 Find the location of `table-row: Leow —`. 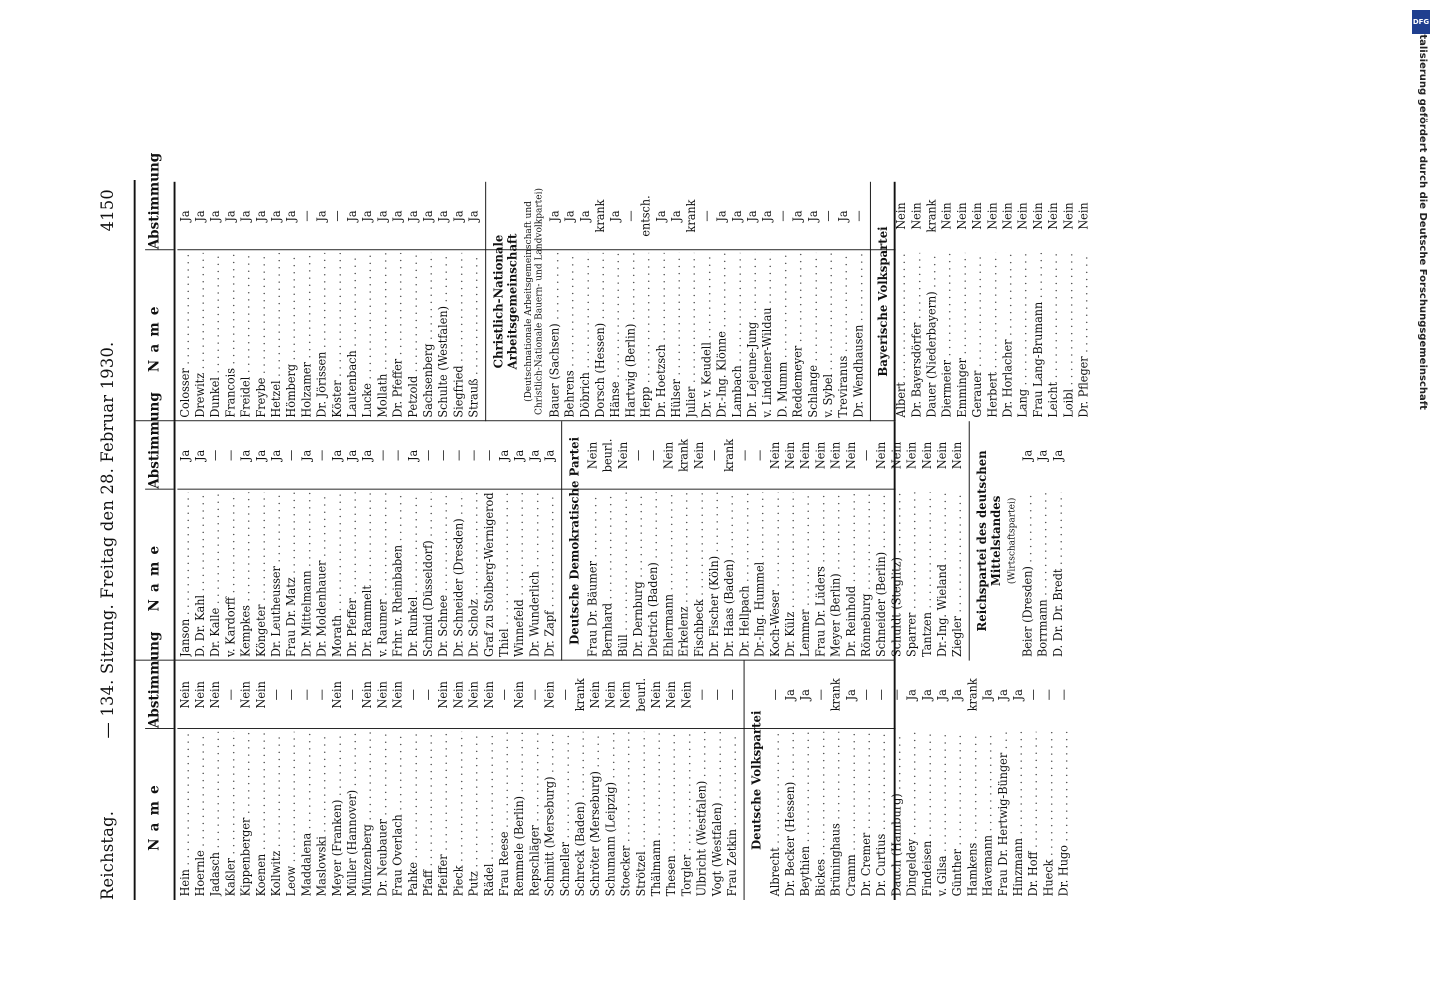

table-row: Leow — is located at coordinates (291, 780).